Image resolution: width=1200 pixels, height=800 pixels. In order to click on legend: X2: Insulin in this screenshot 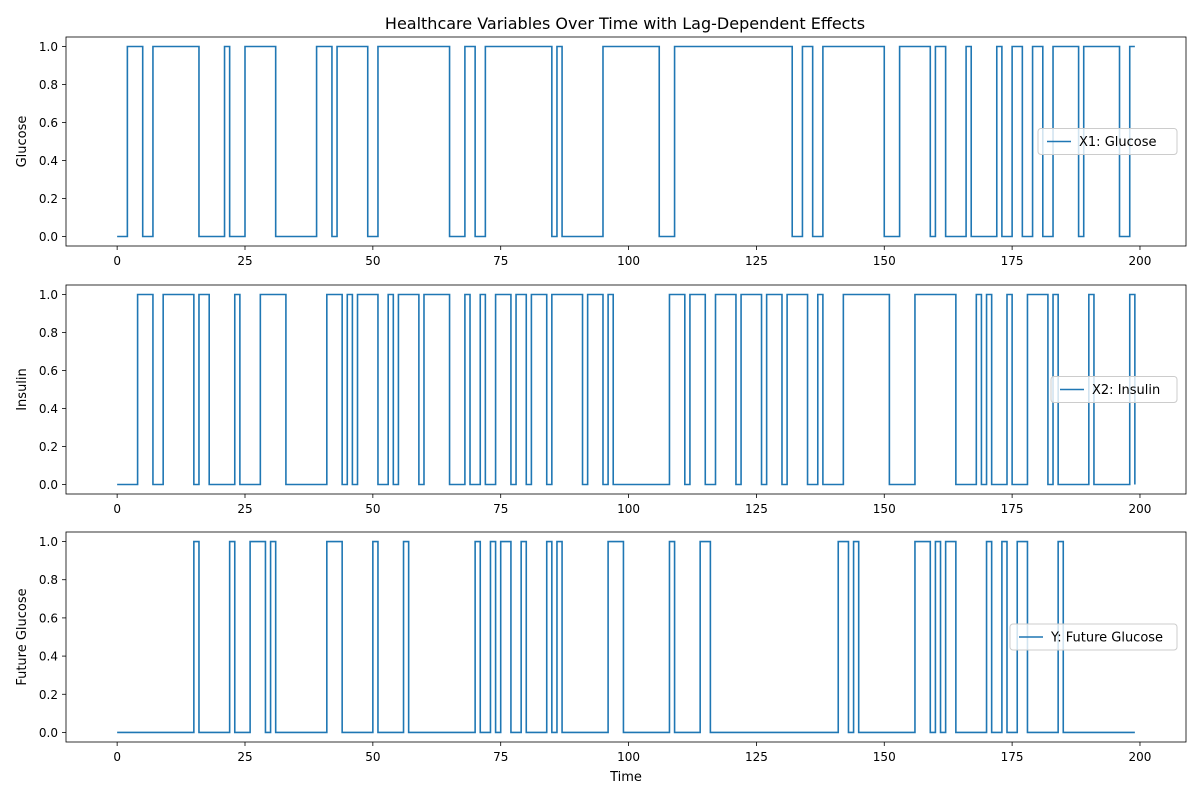, I will do `click(1114, 389)`.